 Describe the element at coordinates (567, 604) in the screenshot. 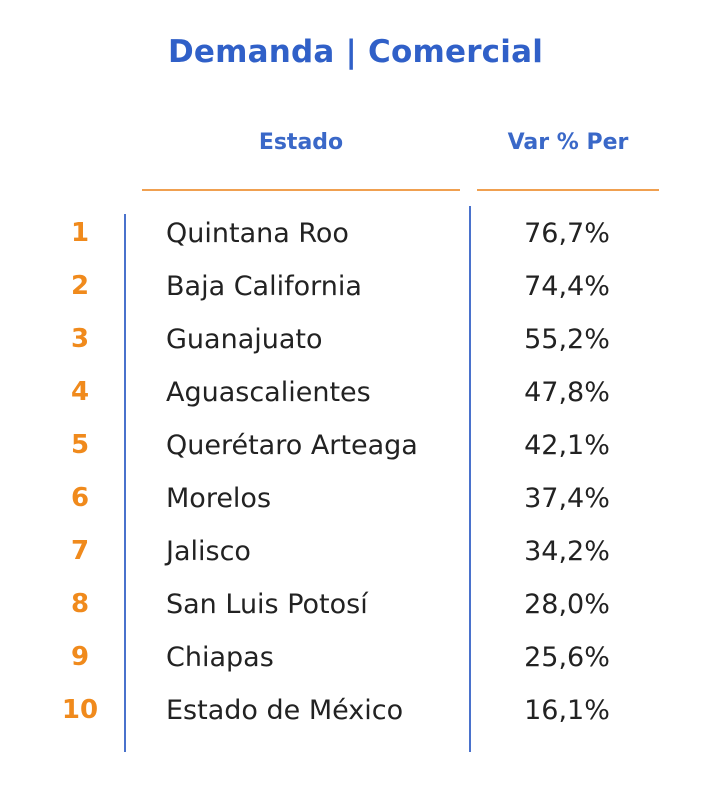

I see `variation-value: 28,0%` at that location.